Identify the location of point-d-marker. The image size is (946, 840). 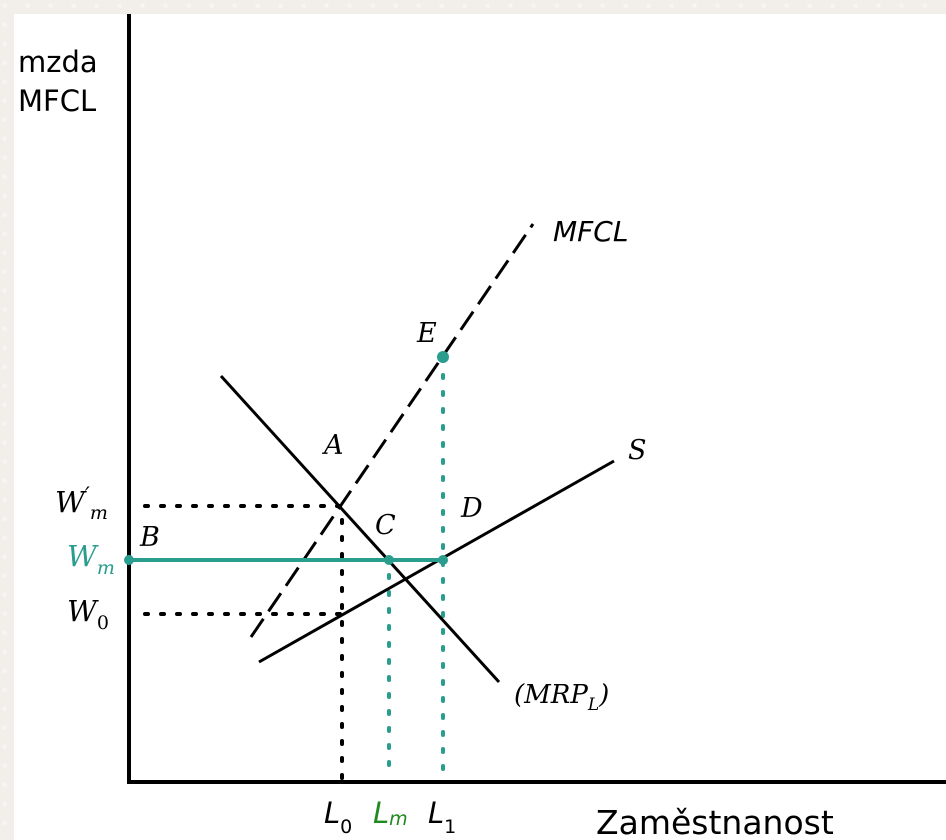
(443, 560).